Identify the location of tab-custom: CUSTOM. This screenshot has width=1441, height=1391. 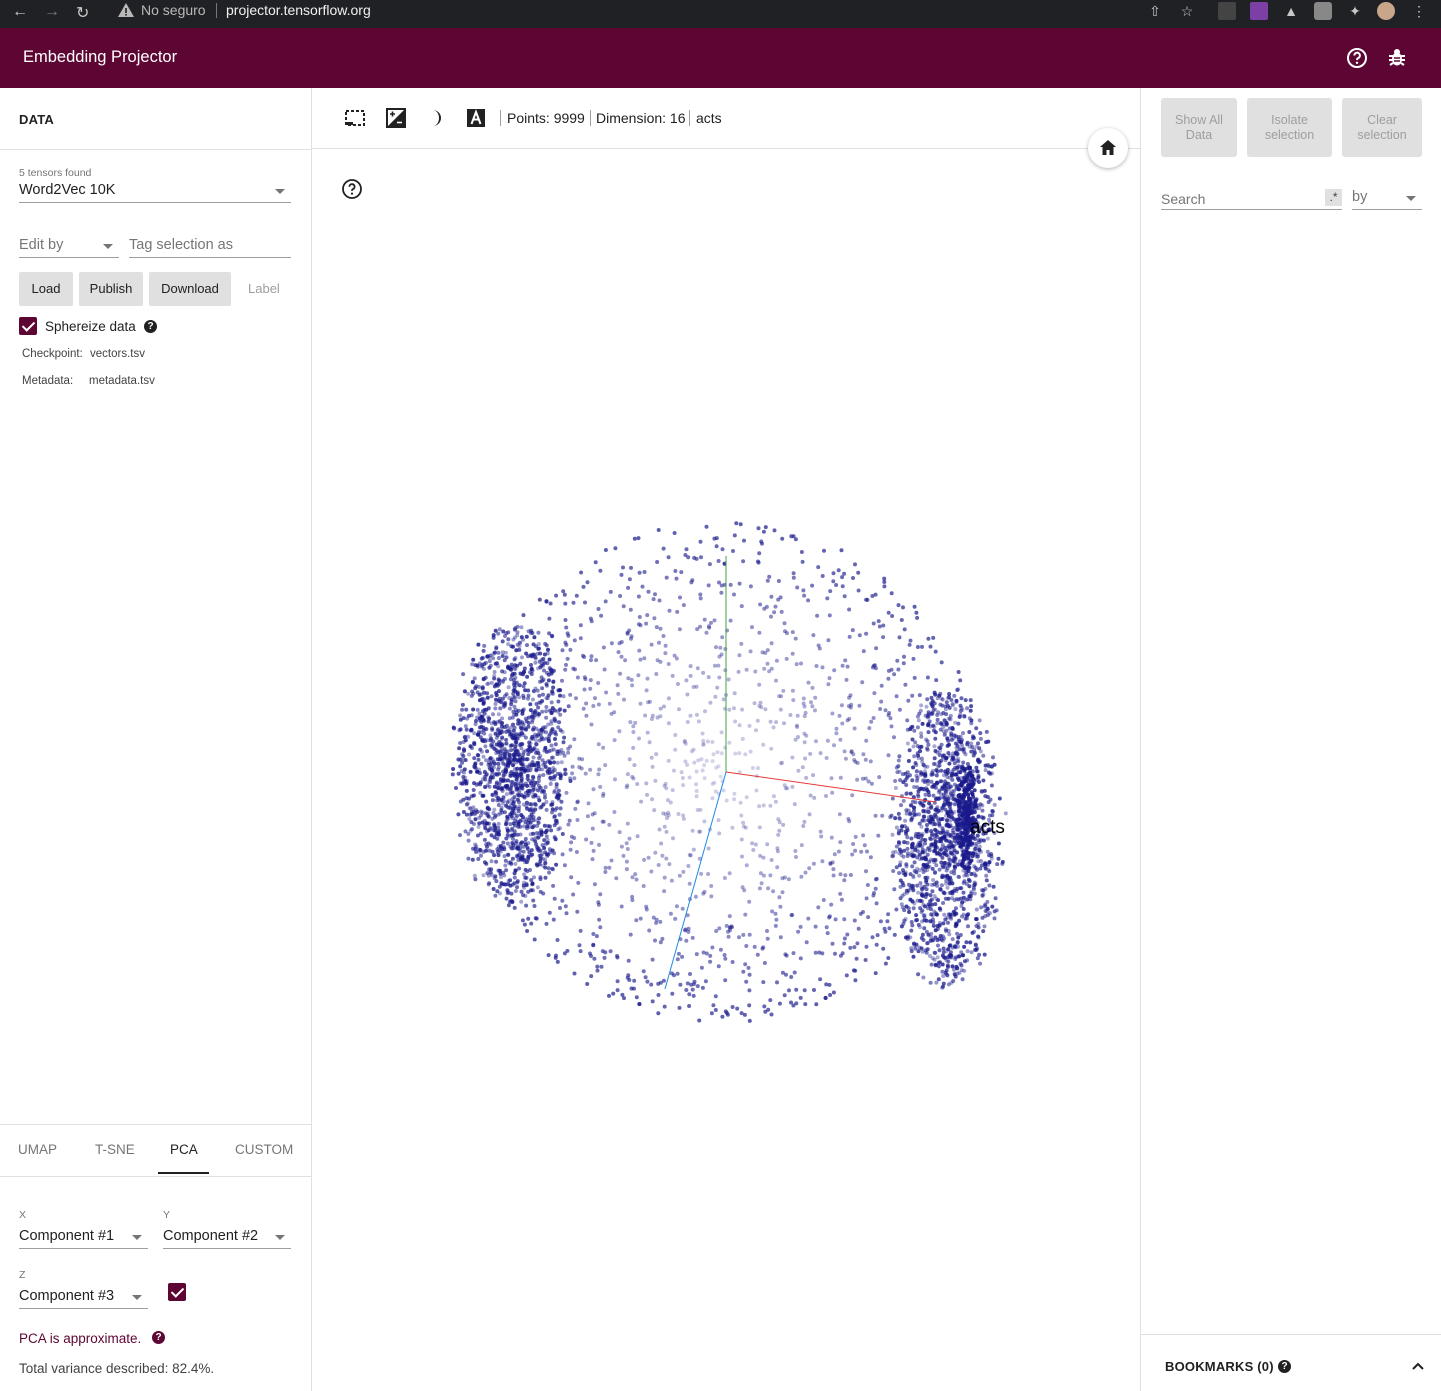
(264, 1149).